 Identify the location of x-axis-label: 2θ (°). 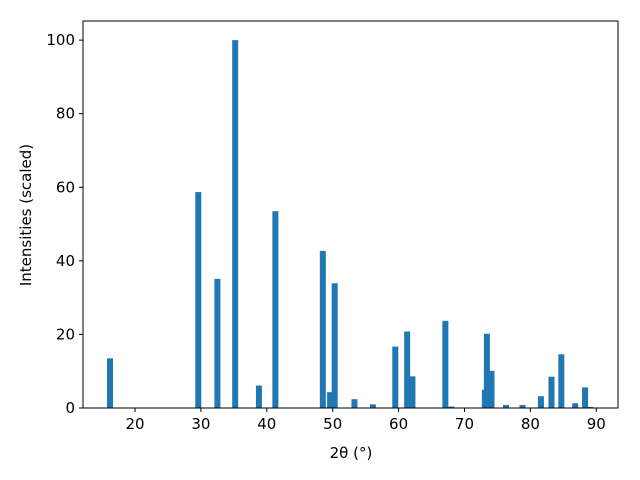
(351, 453).